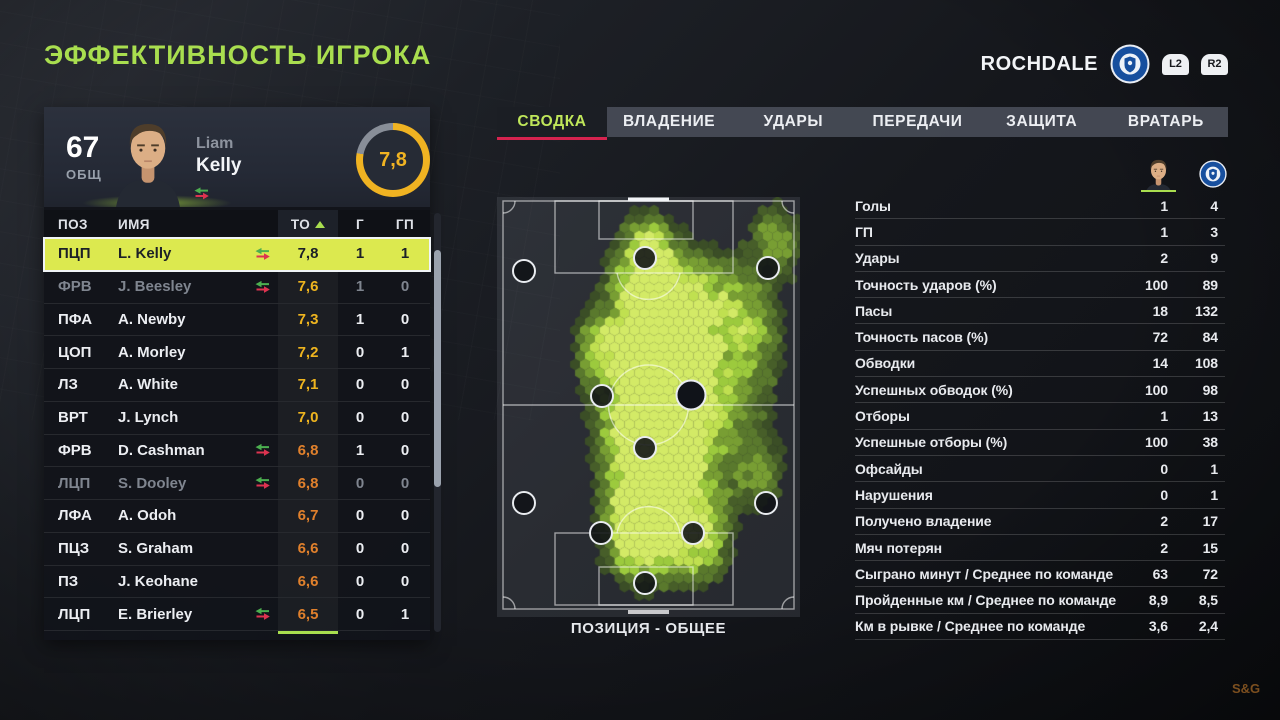  Describe the element at coordinates (237, 287) in the screenshot. I see `table-row: ФРВ J. Beesley 7,6 1 0` at that location.